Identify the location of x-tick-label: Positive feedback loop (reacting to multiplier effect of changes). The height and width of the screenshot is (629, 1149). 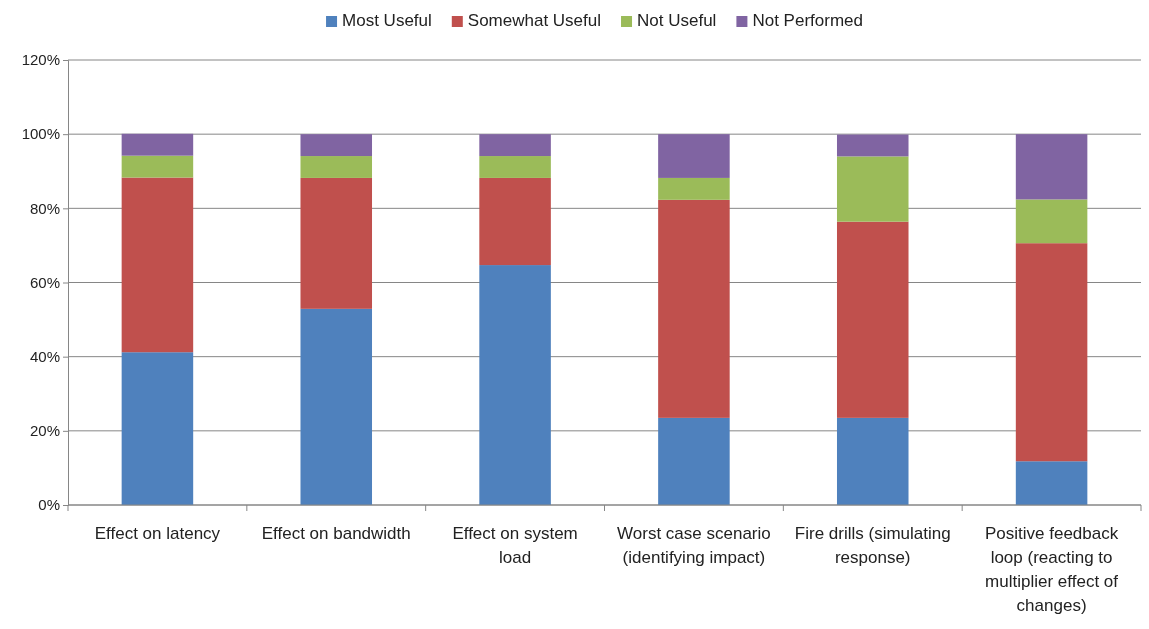
(1051, 569).